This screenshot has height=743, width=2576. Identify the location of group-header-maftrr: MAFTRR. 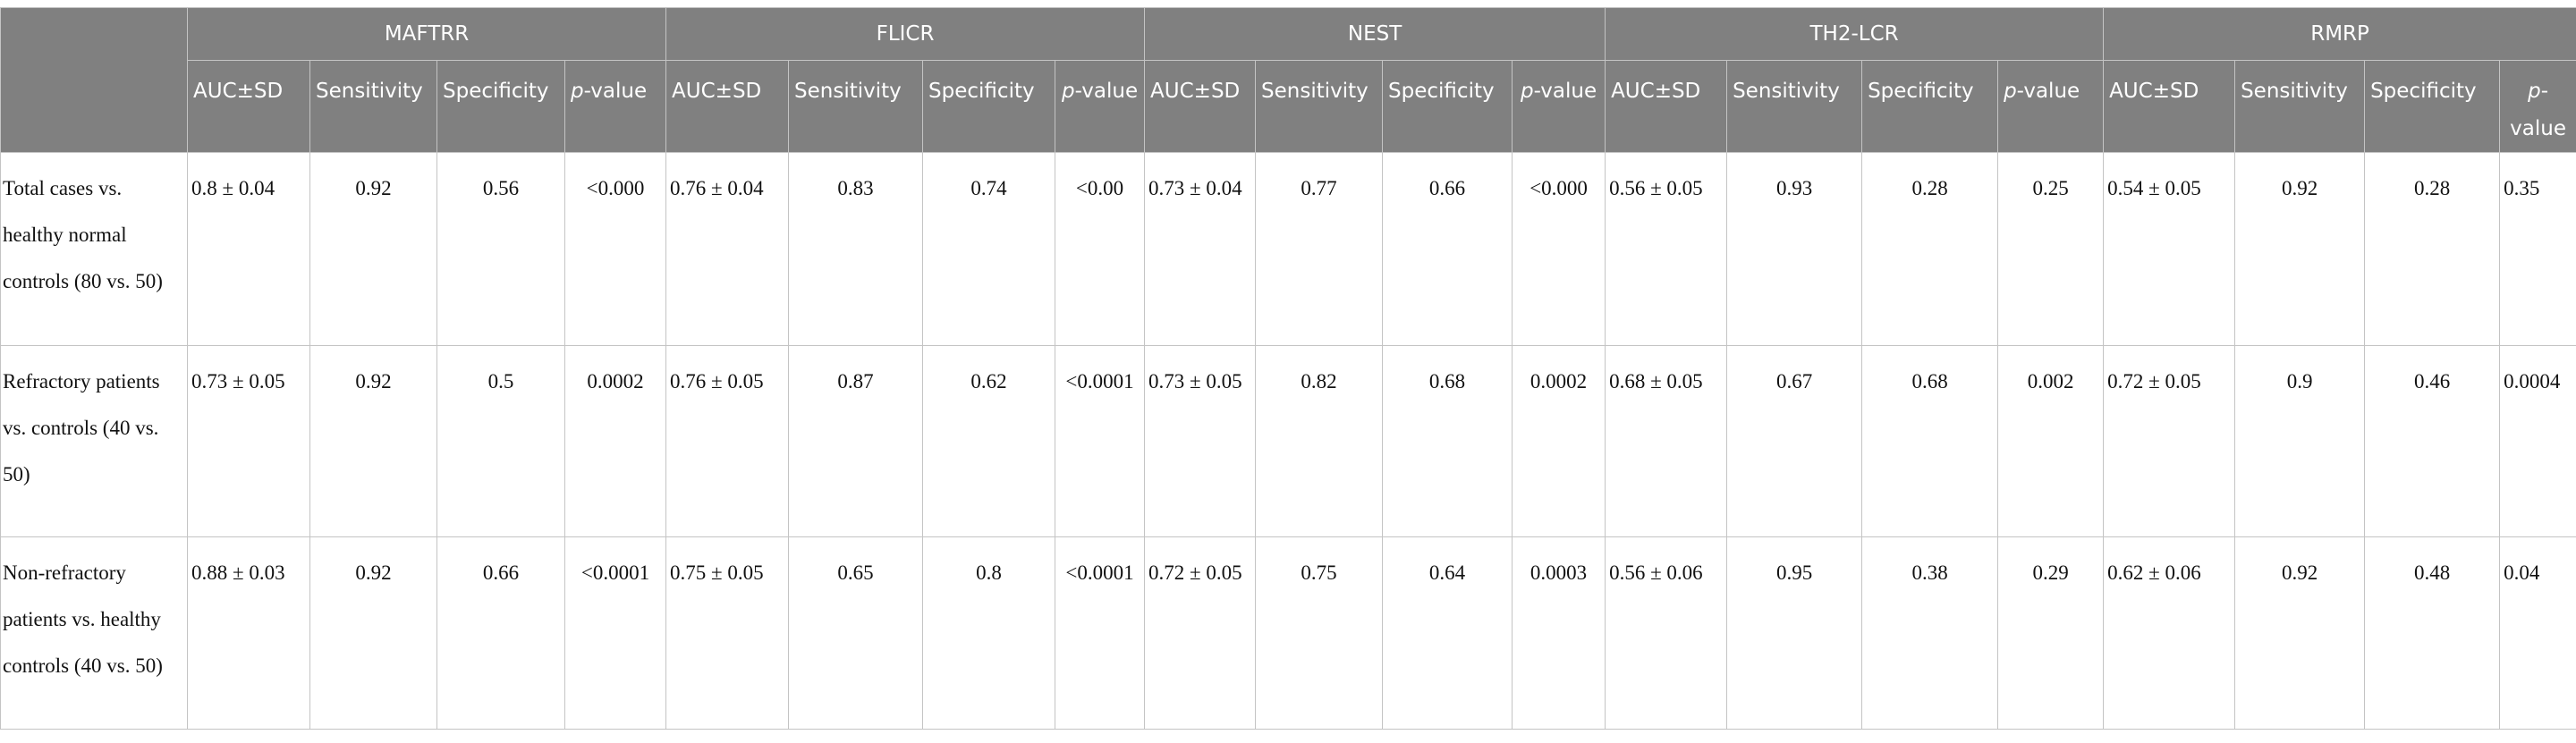
(426, 34).